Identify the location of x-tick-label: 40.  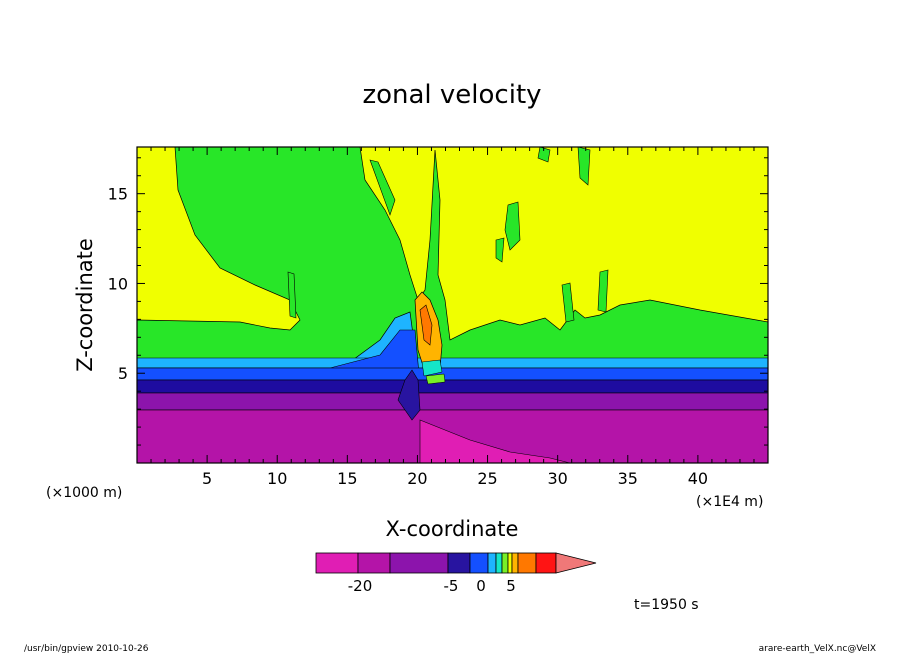
(698, 478).